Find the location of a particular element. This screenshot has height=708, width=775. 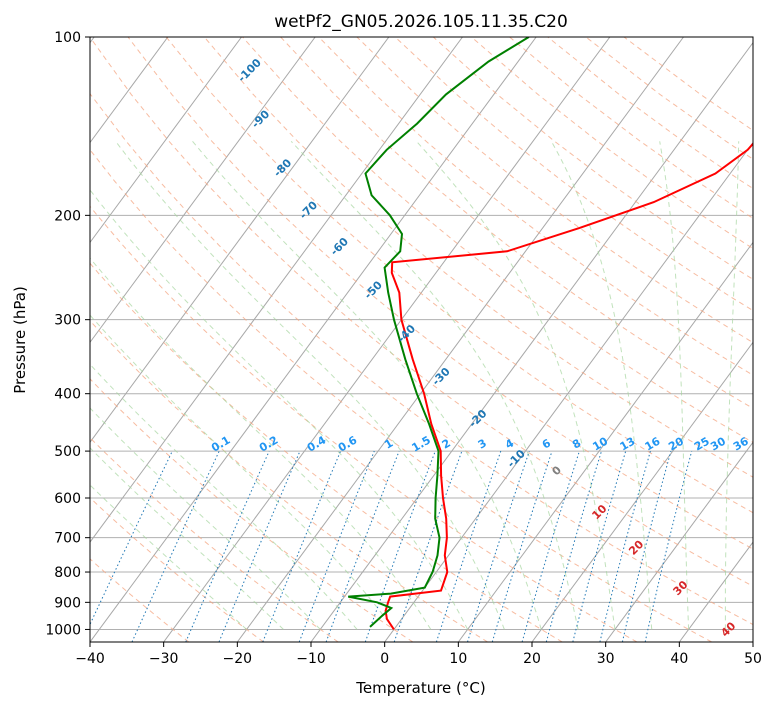

y-axis-label: Pressure (hPa) is located at coordinates (20, 340).